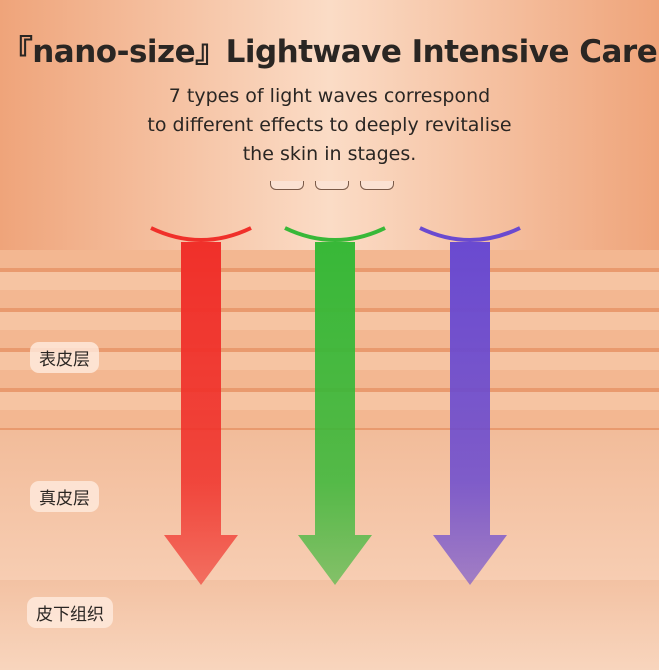 This screenshot has width=659, height=670. What do you see at coordinates (201, 413) in the screenshot?
I see `red-light-arrow` at bounding box center [201, 413].